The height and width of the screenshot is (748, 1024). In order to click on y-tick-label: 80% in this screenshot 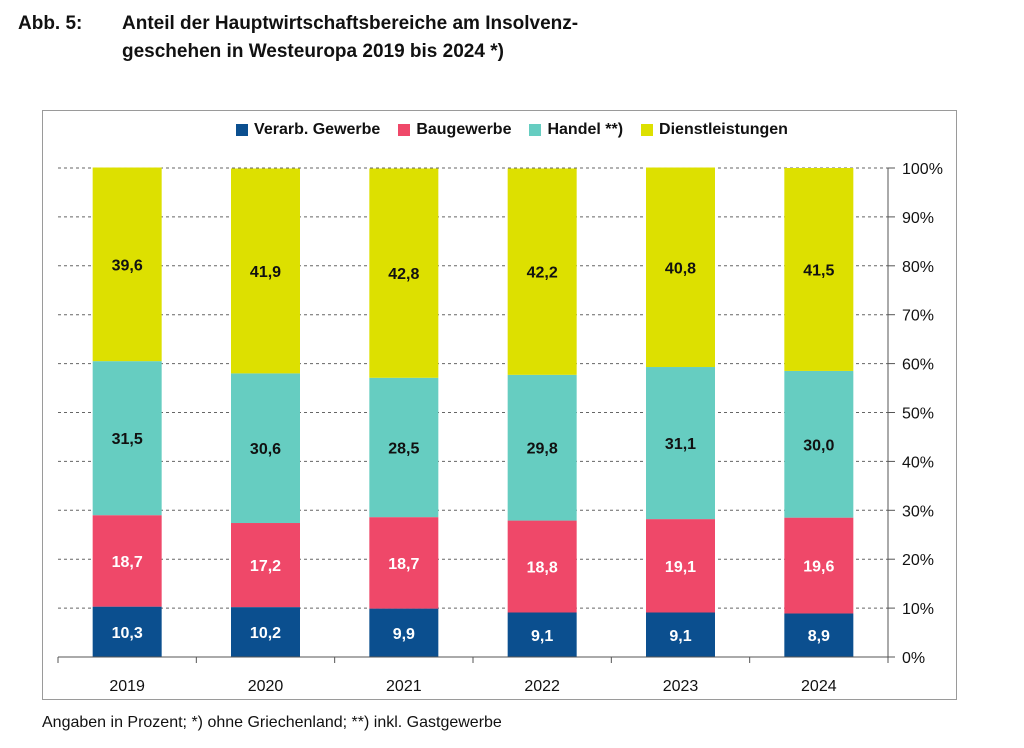, I will do `click(918, 267)`.